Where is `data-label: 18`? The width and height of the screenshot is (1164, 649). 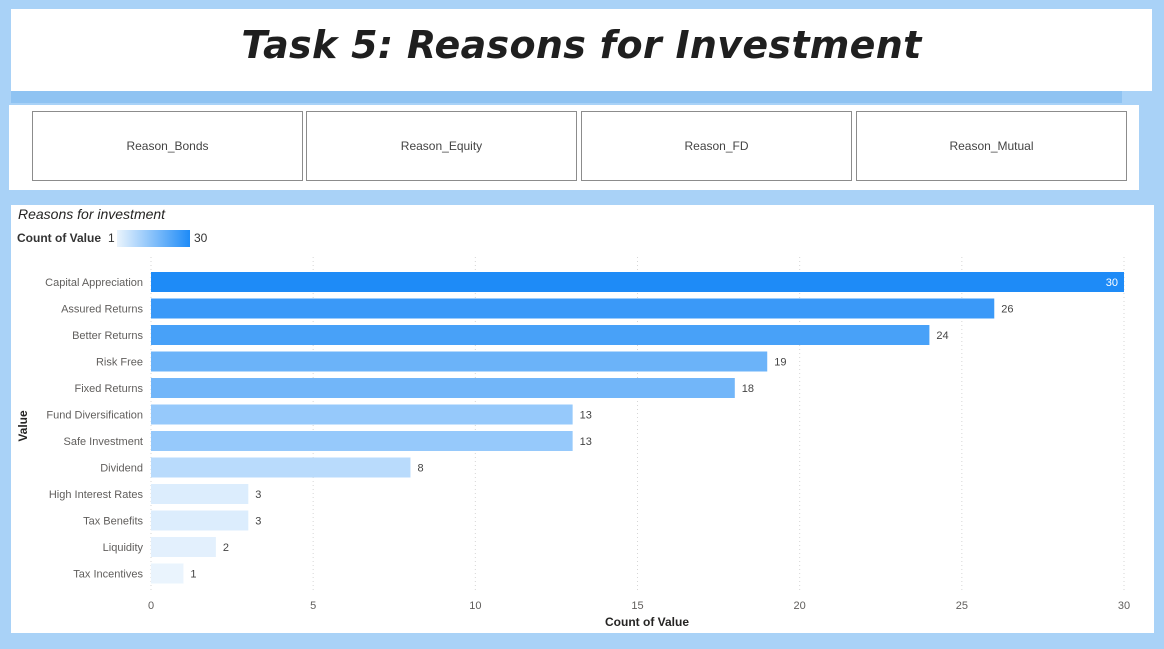 data-label: 18 is located at coordinates (748, 389).